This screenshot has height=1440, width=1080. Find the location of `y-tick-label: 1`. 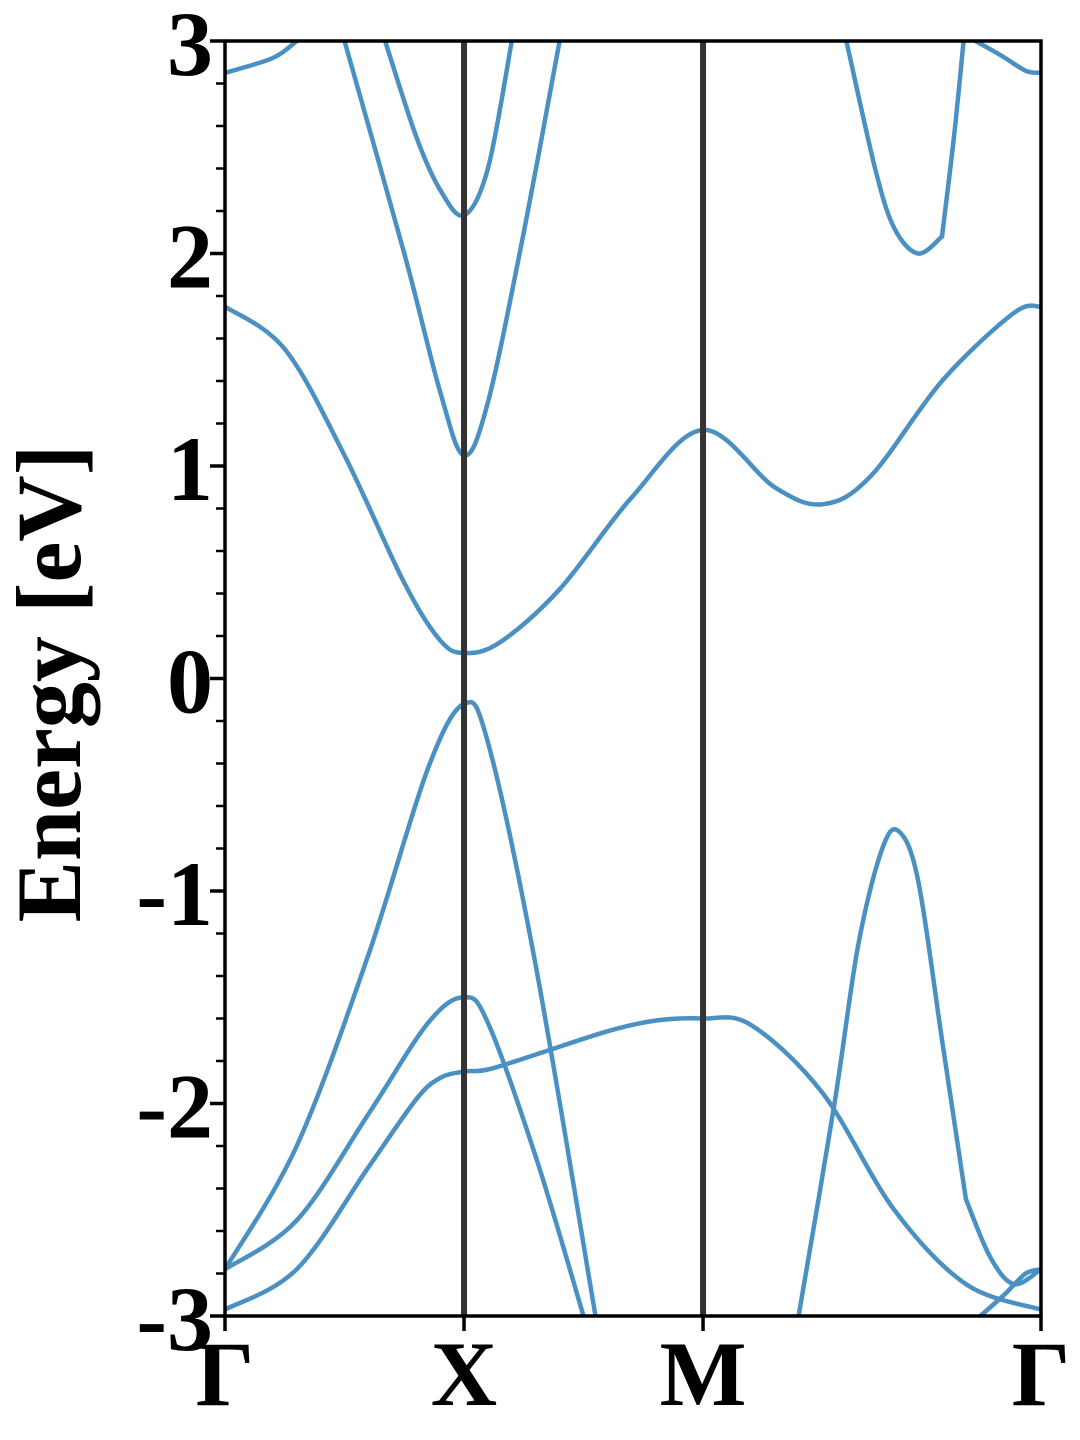

y-tick-label: 1 is located at coordinates (190, 469).